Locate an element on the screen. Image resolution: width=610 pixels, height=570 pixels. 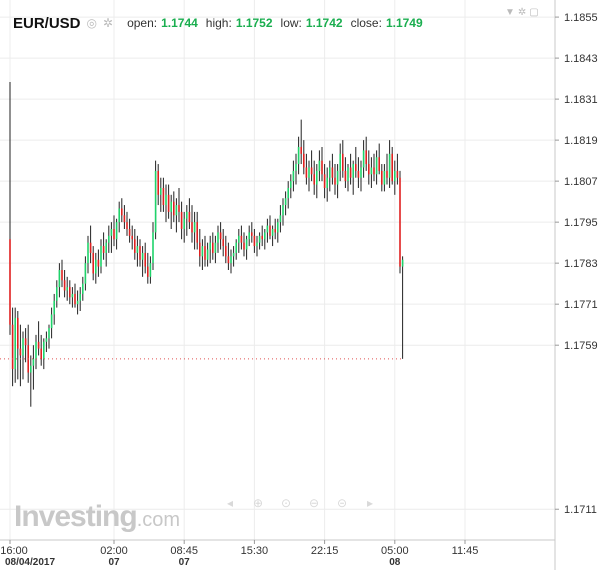
y-tick-label: 1.1771 is located at coordinates (581, 305).